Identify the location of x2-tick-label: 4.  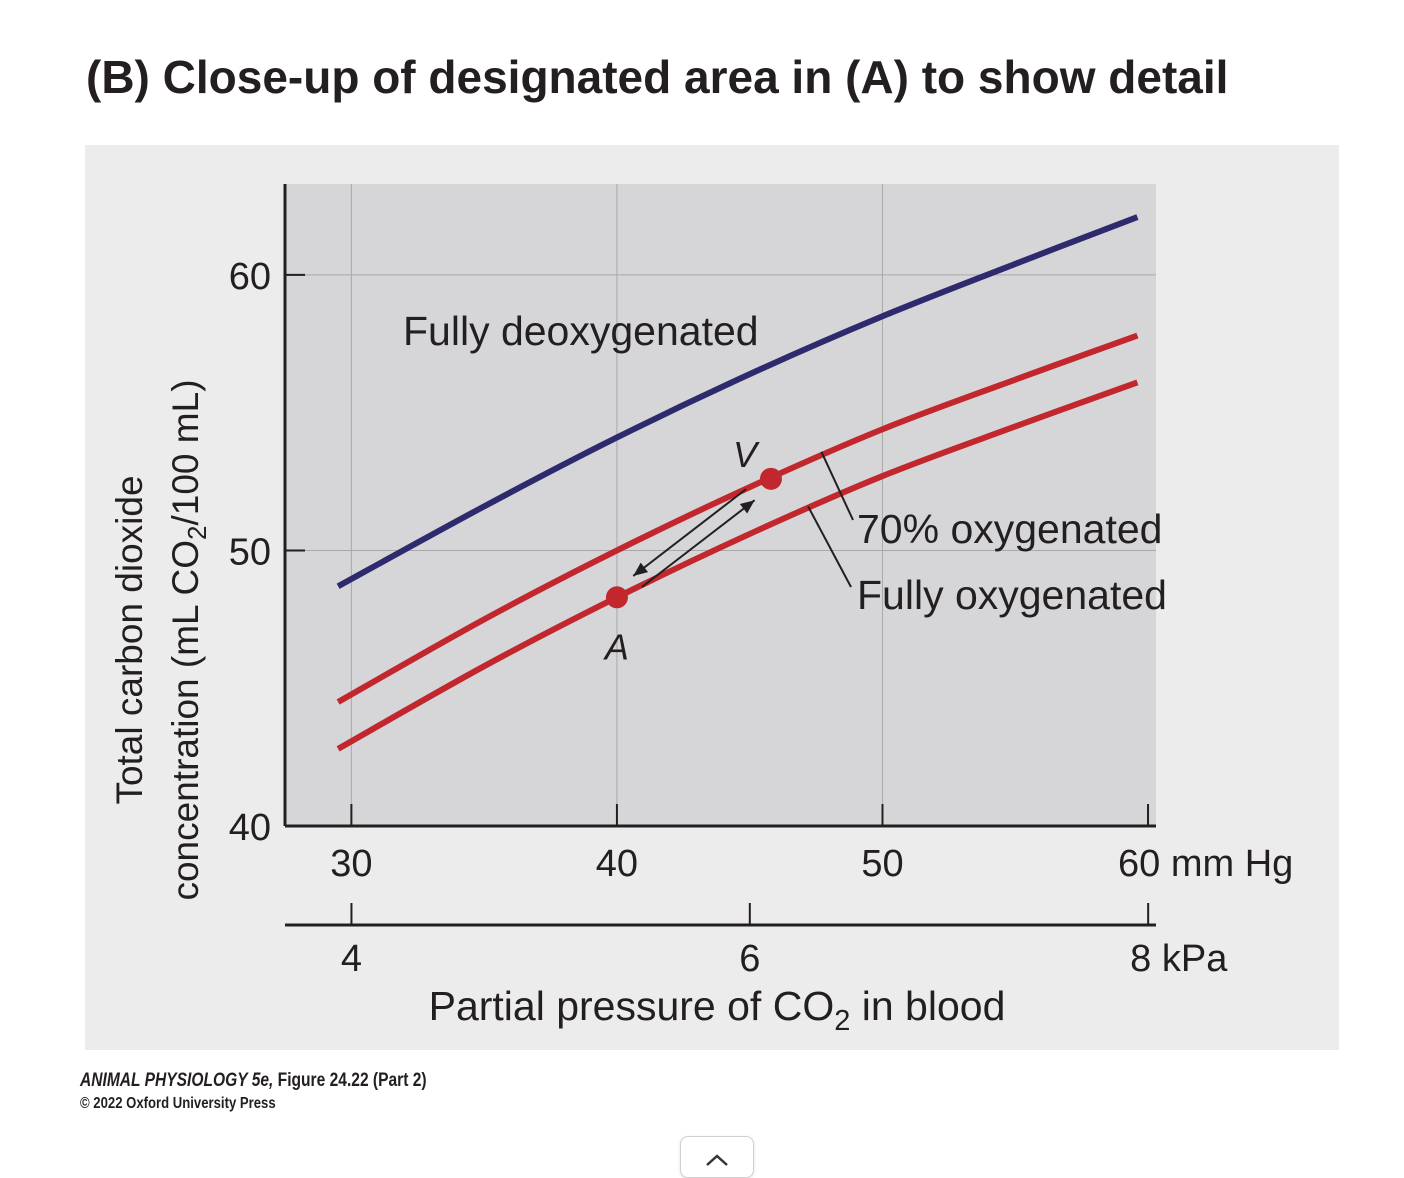
(351, 959).